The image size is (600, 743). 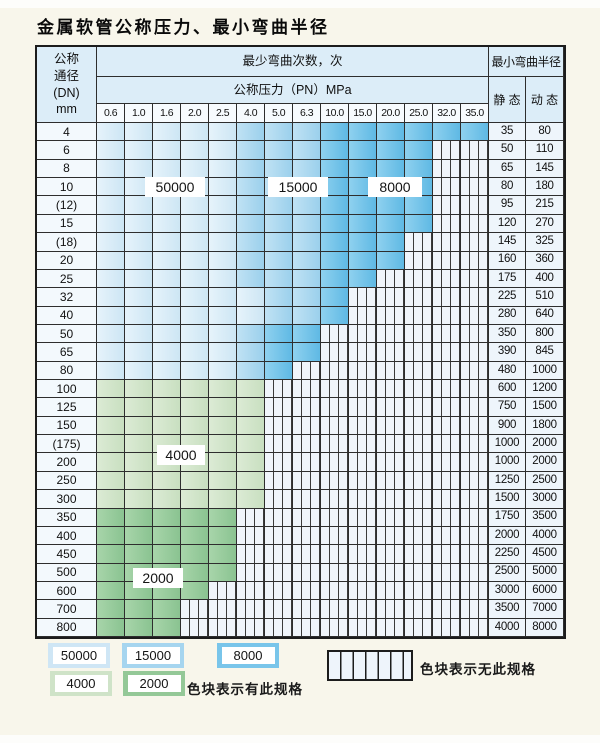 I want to click on static-value: 95, so click(x=507, y=205).